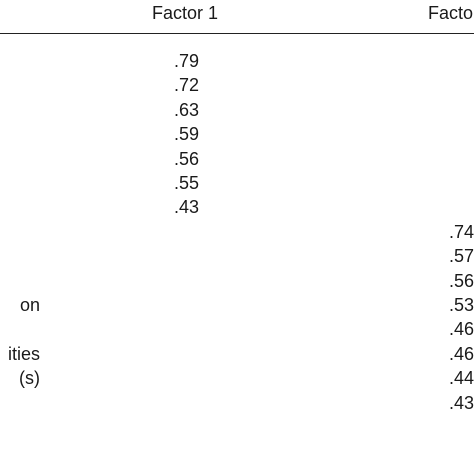  Describe the element at coordinates (187, 134) in the screenshot. I see `factor-1-loading: .59` at that location.